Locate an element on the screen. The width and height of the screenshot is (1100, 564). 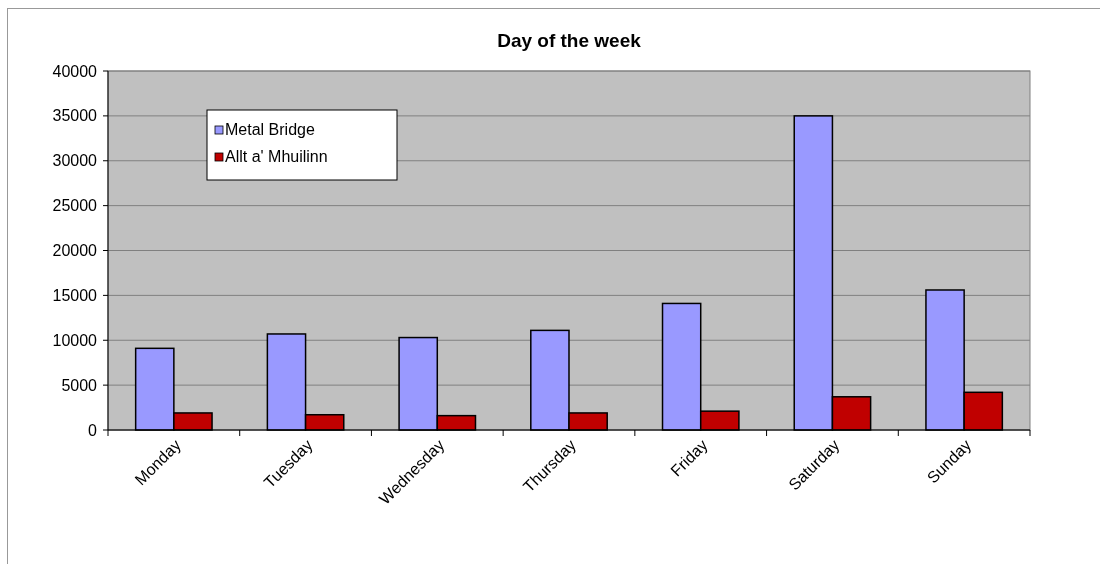
y-tick-label: 30000 is located at coordinates (75, 161).